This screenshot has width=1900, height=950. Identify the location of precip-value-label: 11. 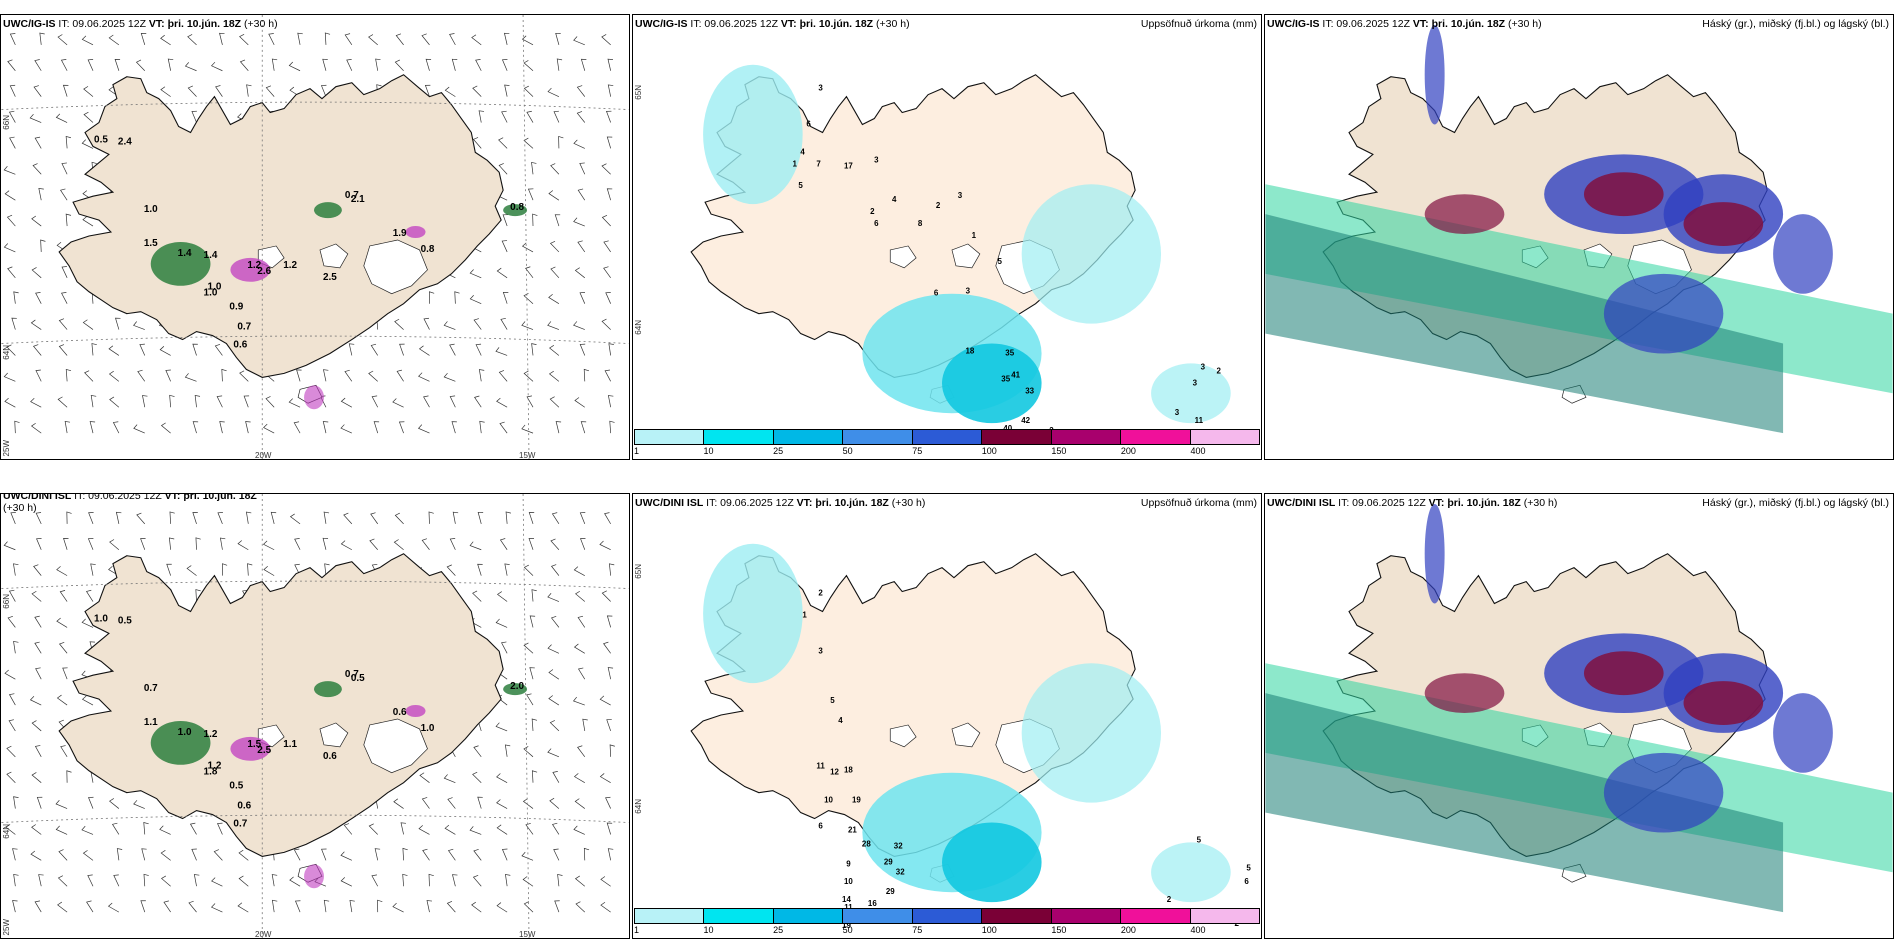
(820, 766).